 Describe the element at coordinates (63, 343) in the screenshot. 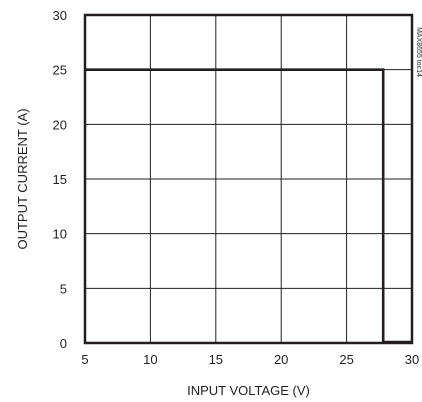

I see `y-tick-label-0: 0` at that location.